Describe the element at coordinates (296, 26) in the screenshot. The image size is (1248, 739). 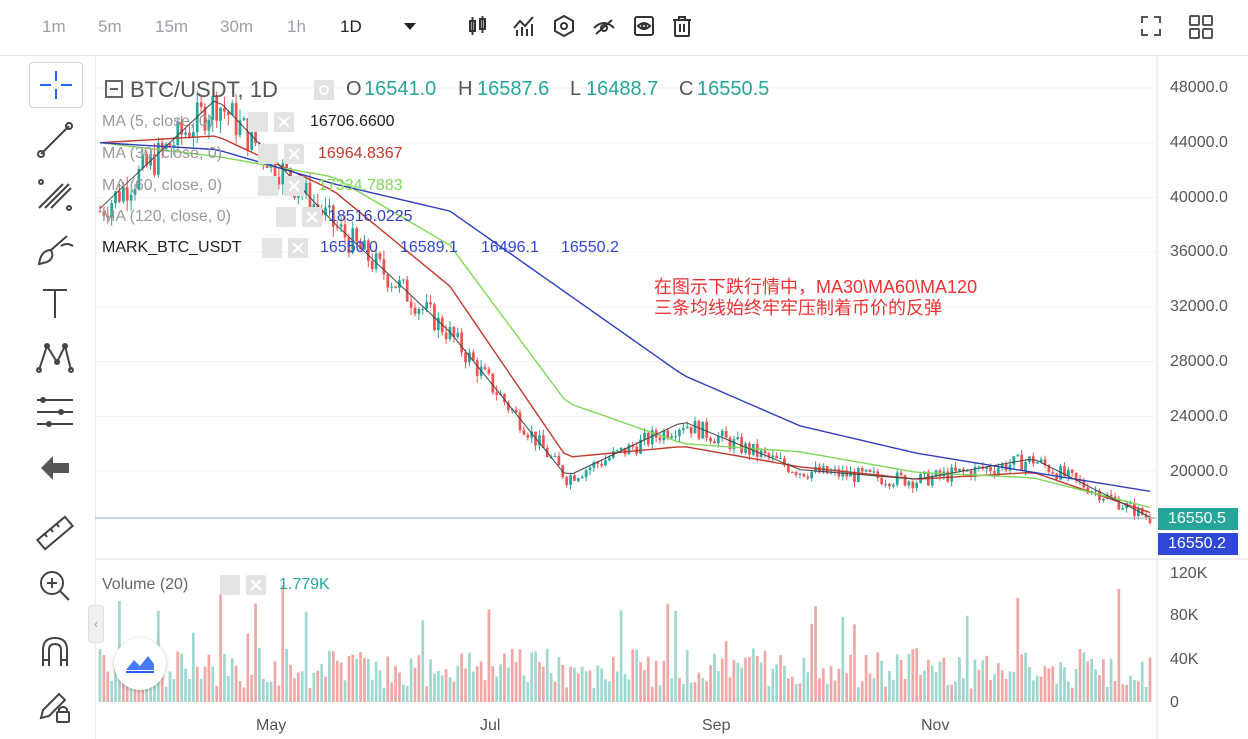
I see `timeframe-1h: 1h` at that location.